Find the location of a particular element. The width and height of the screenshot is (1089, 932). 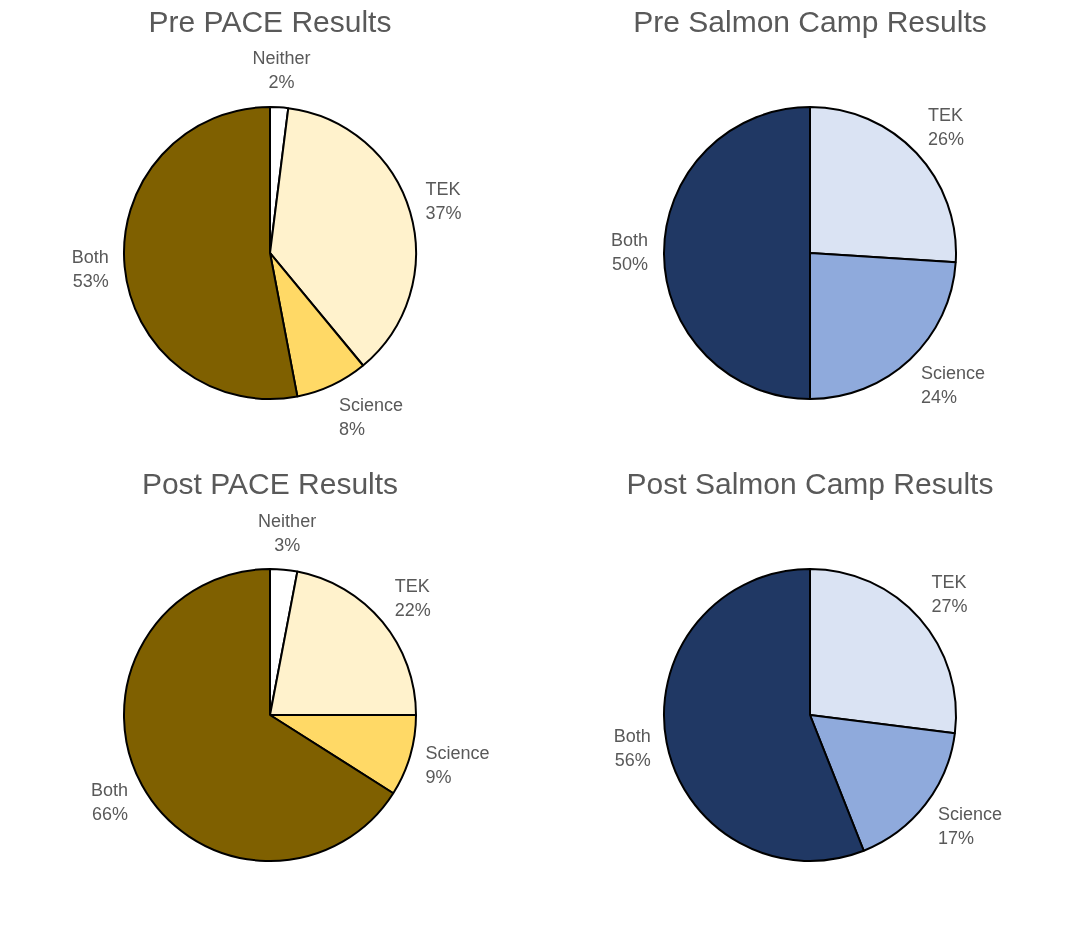

data-label: 22% is located at coordinates (412, 609).